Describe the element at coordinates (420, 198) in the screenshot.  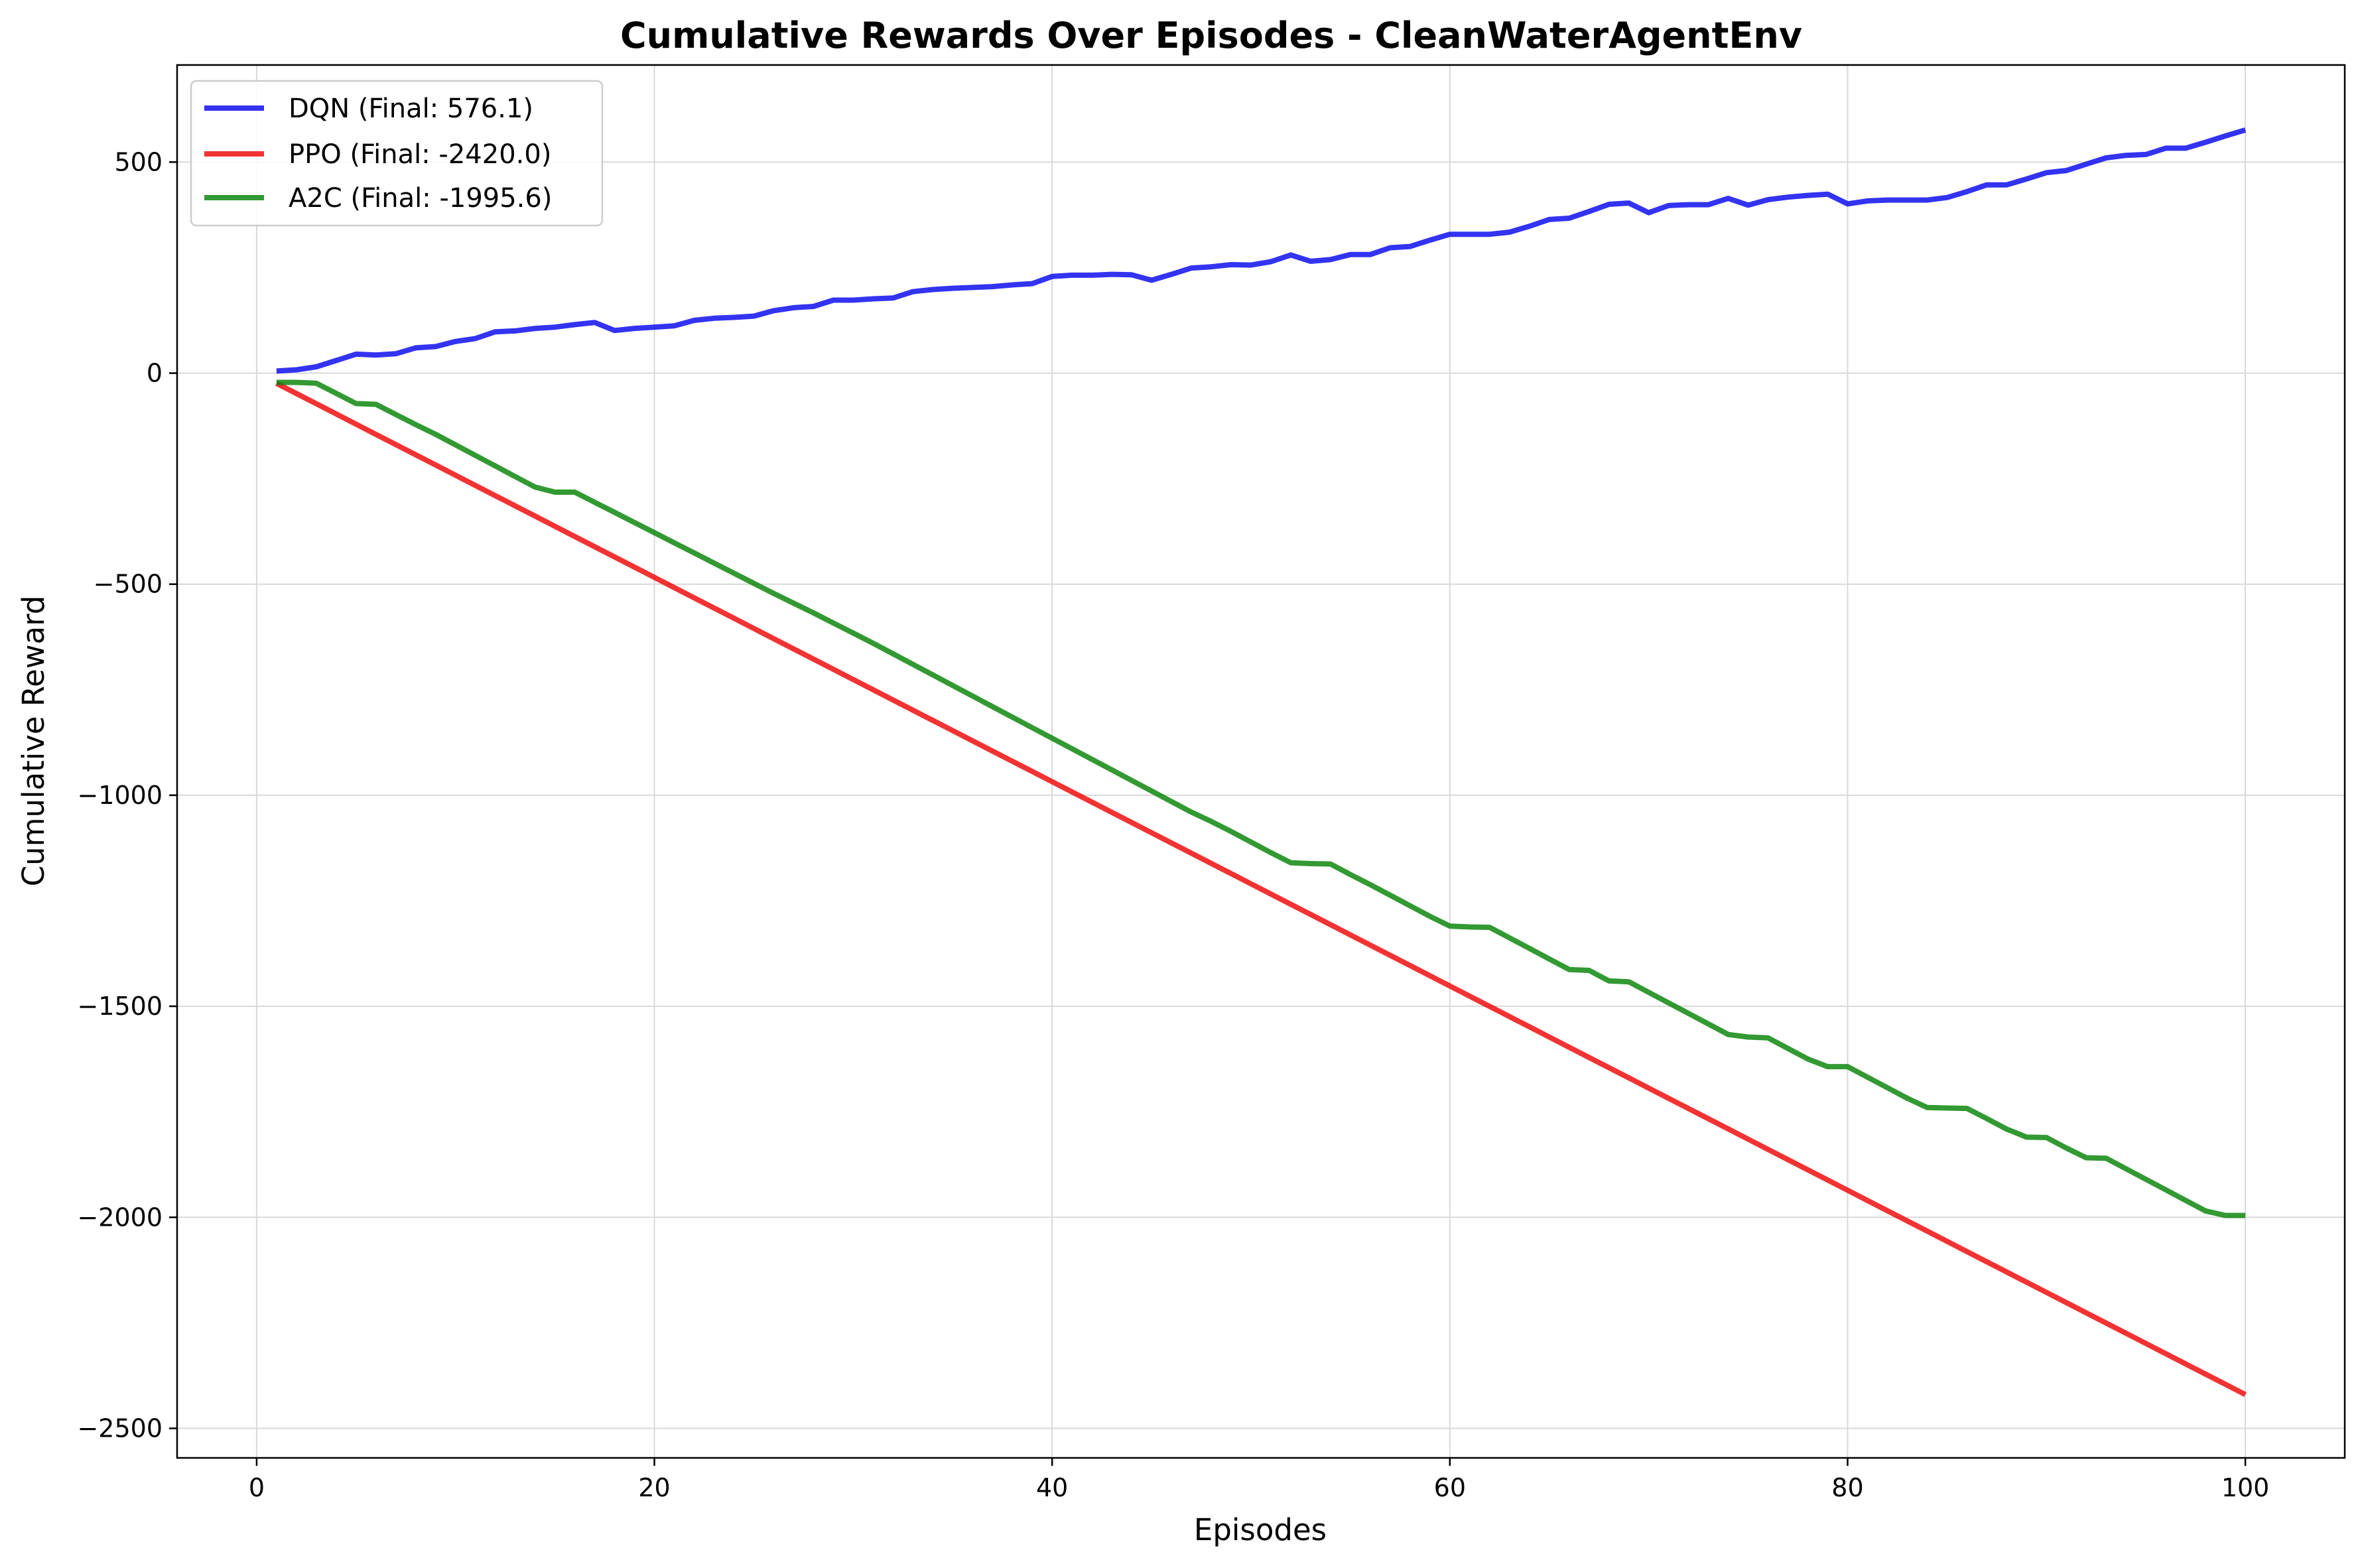
I see `legend-label-a2c: A2C (Final: -1995.6)` at that location.